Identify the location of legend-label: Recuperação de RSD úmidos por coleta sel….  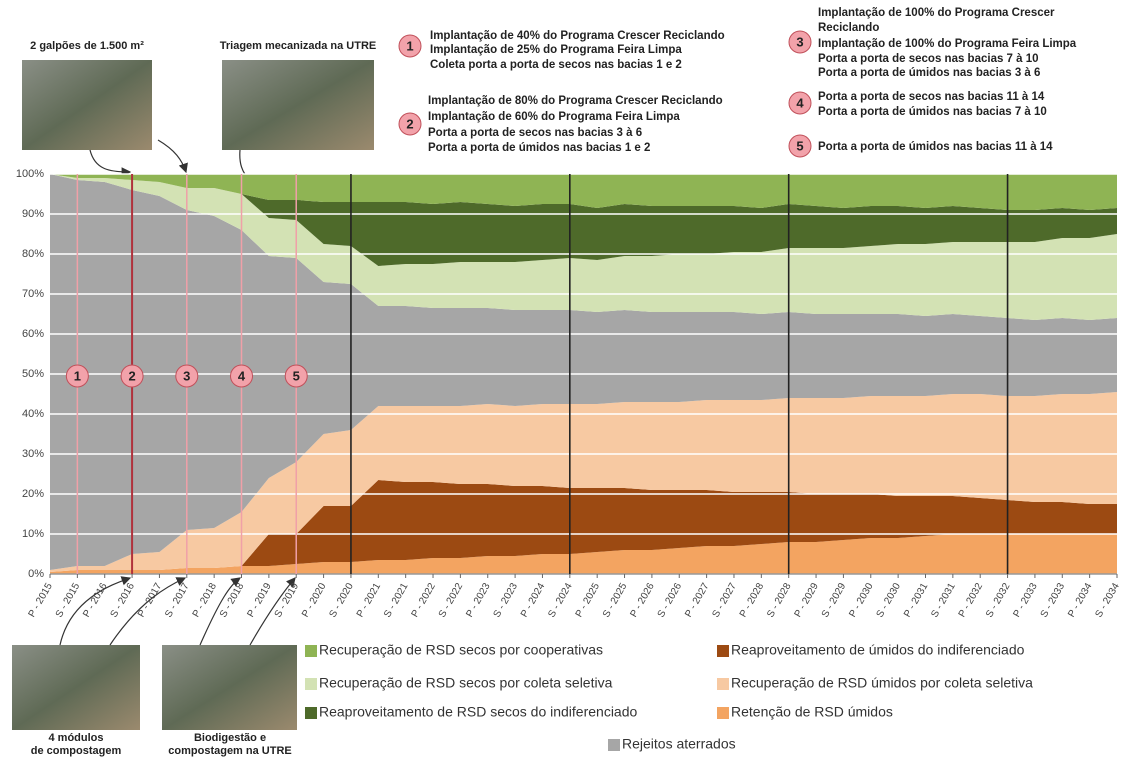
(882, 683).